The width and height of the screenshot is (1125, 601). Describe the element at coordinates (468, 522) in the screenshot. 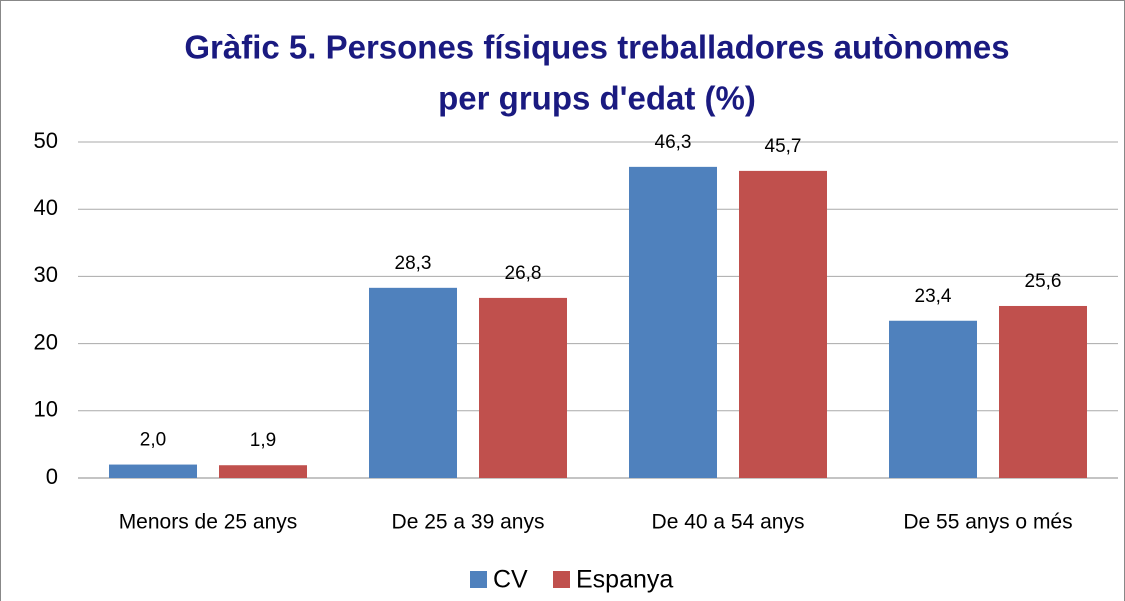

I see `x-tick-label: De 25 a 39 anys` at that location.